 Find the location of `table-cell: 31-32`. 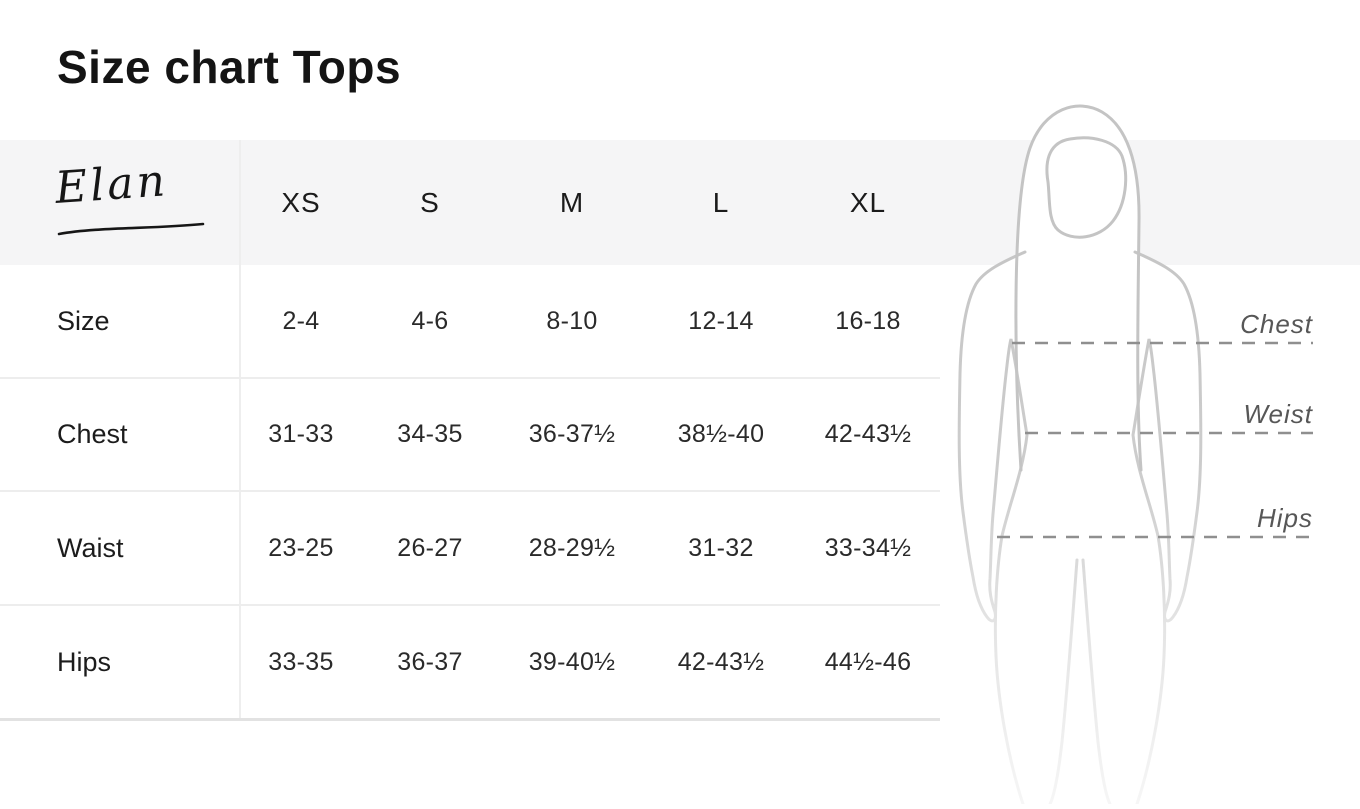

table-cell: 31-32 is located at coordinates (721, 547).